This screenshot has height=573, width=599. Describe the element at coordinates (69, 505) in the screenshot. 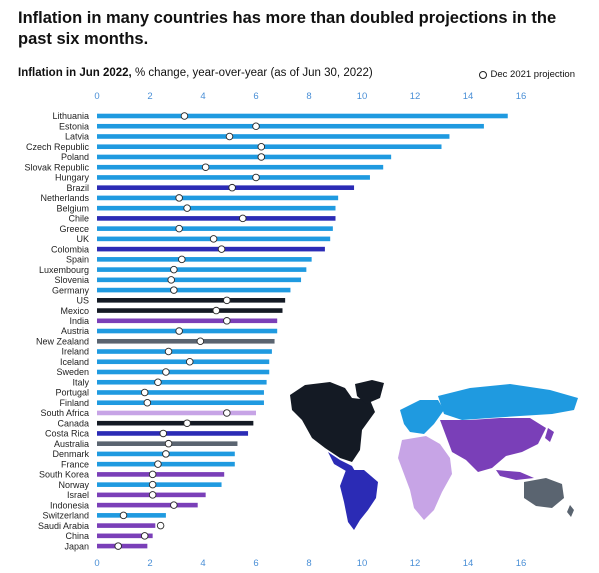

I see `country-label: Indonesia` at that location.